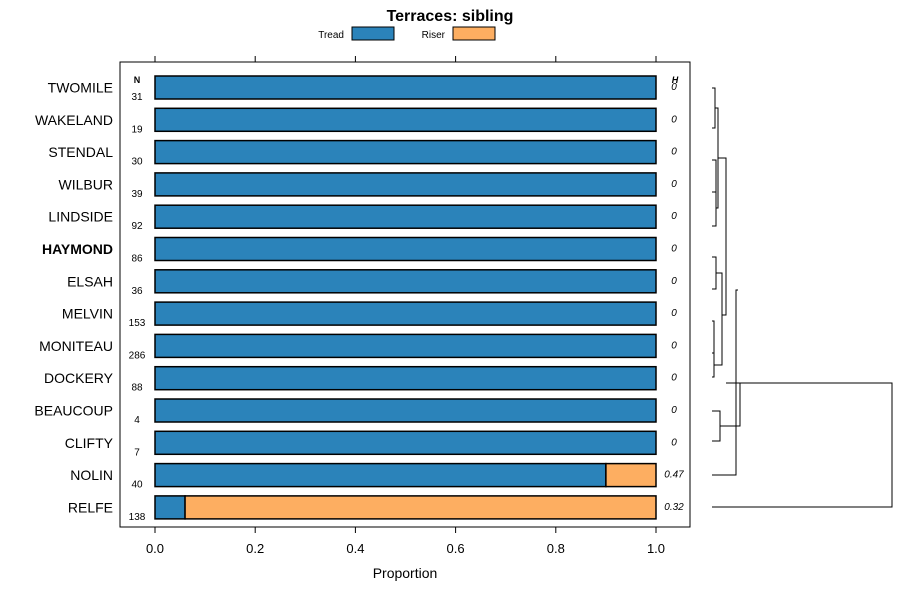 The image size is (900, 600). What do you see at coordinates (137, 517) in the screenshot?
I see `n-label-relfe: 138` at bounding box center [137, 517].